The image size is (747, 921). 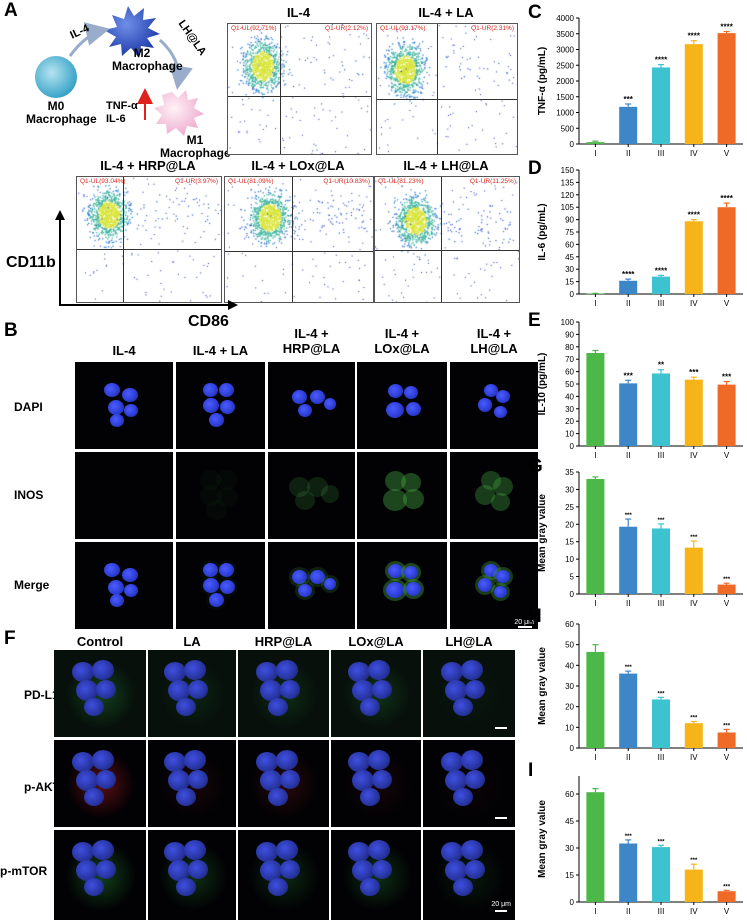 I want to click on panel-f-column-header: Control, so click(x=100, y=641).